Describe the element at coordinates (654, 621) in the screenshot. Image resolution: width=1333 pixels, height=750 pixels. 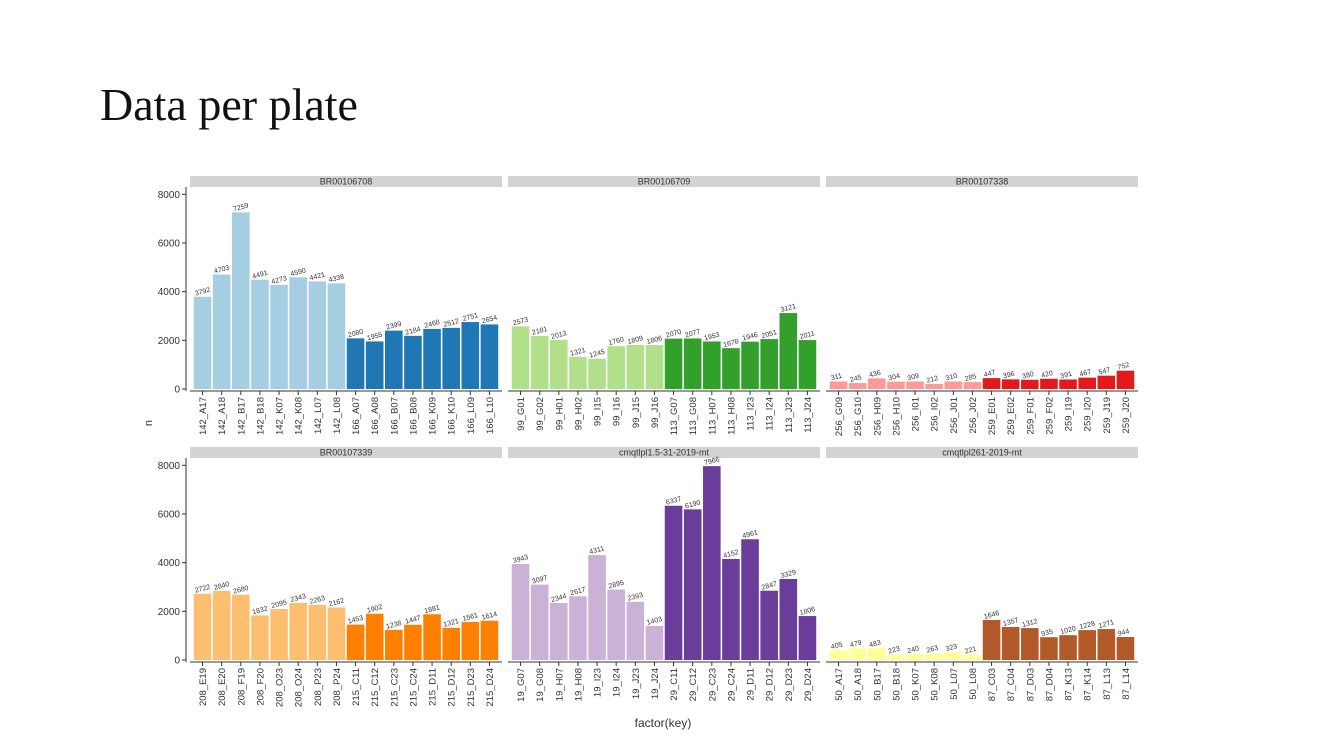
I see `bar-value-label: 1403` at that location.